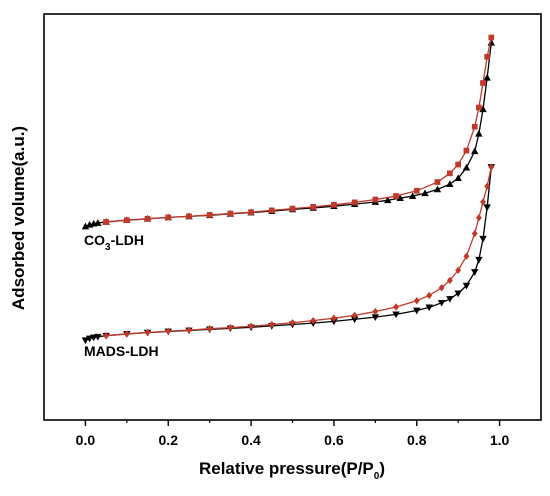  I want to click on x-axis-title: Relative pressure(P/P0), so click(292, 470).